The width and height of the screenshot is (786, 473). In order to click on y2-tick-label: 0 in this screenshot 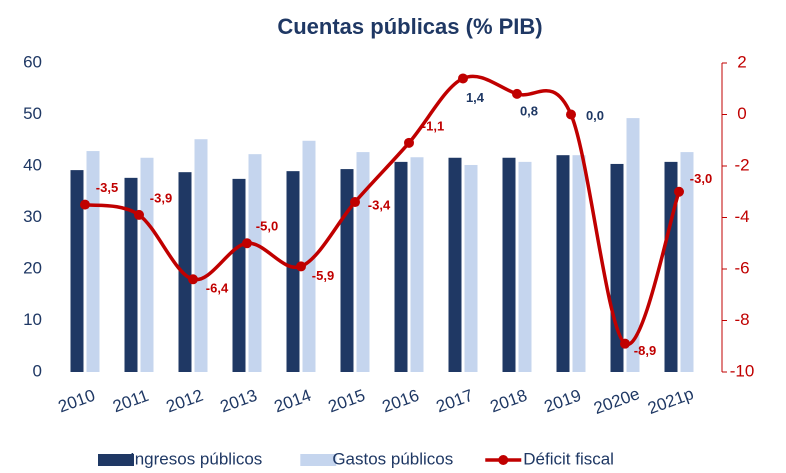, I will do `click(741, 113)`.